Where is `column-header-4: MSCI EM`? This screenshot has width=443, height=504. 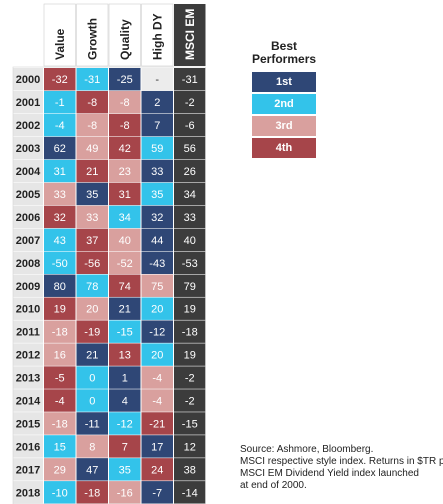 column-header-4: MSCI EM is located at coordinates (190, 34).